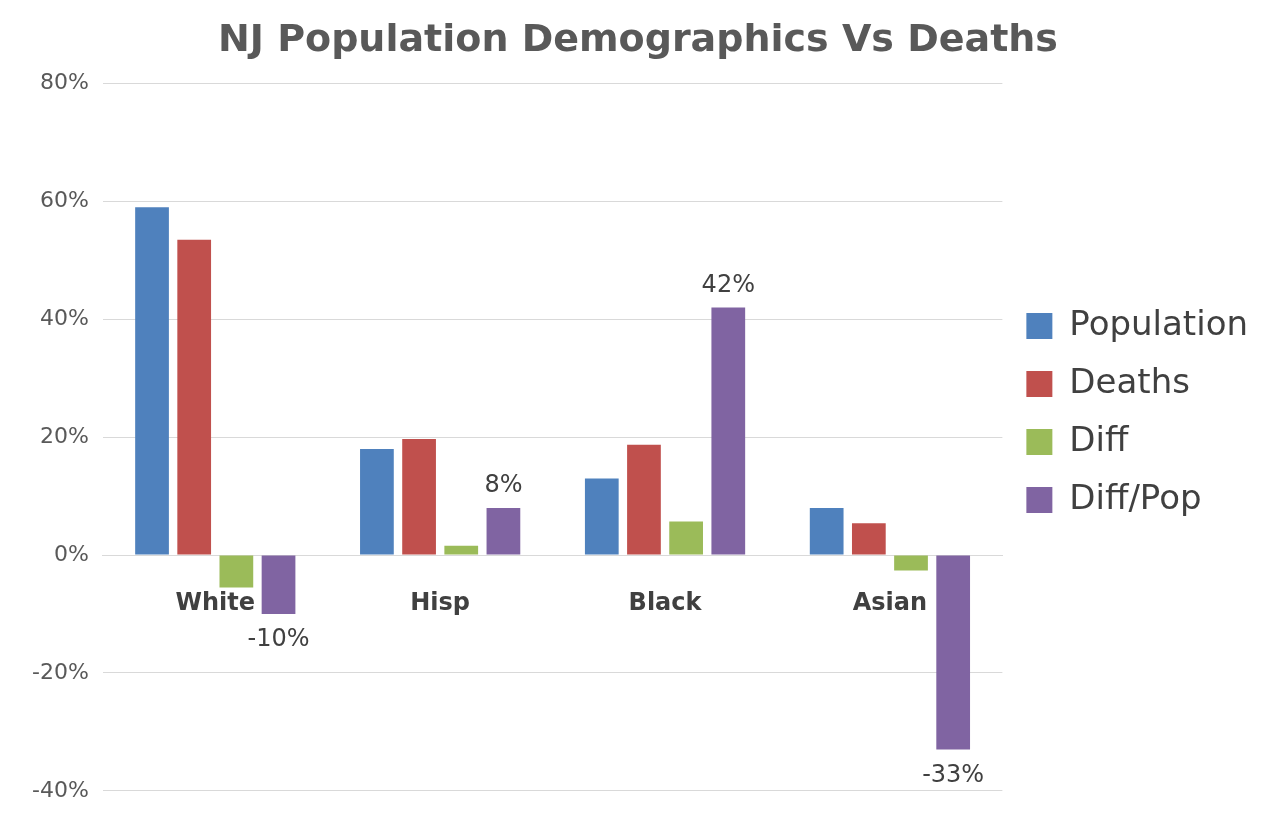  Describe the element at coordinates (64, 82) in the screenshot. I see `y-tick-label: 80%` at that location.